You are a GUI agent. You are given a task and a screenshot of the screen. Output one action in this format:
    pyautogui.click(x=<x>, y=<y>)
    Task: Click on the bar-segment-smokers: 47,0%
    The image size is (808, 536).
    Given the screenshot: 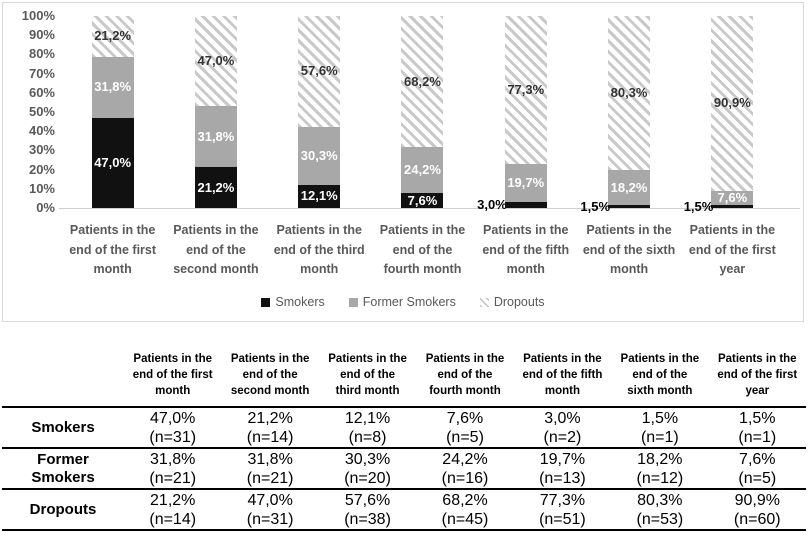 What is the action you would take?
    pyautogui.click(x=112, y=162)
    